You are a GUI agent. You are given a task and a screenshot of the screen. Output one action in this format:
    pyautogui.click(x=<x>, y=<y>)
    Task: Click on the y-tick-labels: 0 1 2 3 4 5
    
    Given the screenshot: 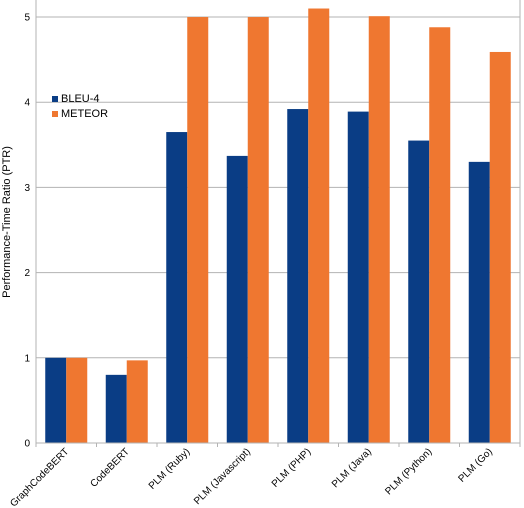 What is the action you would take?
    pyautogui.click(x=27, y=231)
    